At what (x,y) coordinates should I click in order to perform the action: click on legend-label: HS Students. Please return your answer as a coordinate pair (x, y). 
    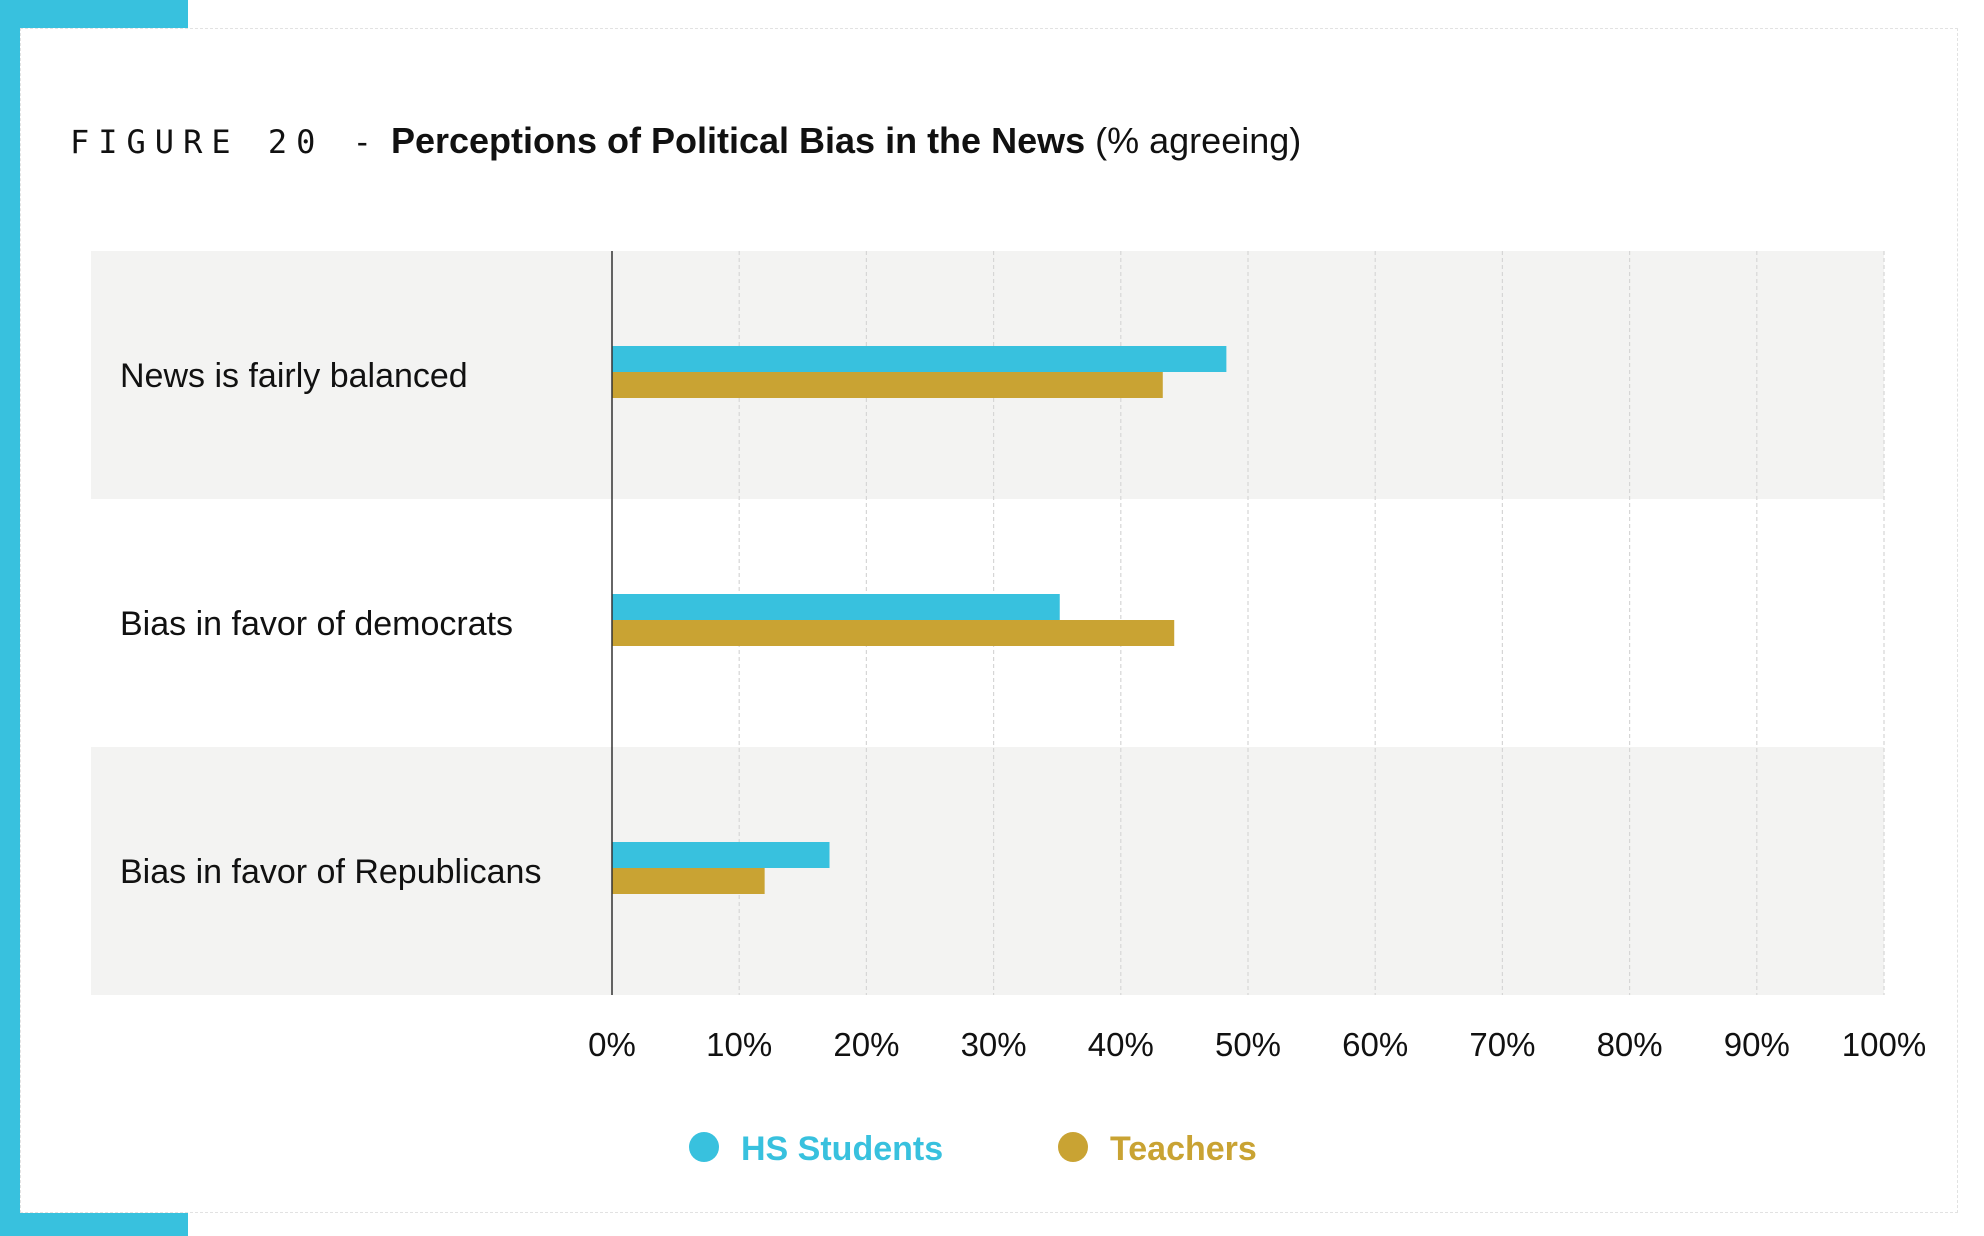
    Looking at the image, I should click on (842, 1149).